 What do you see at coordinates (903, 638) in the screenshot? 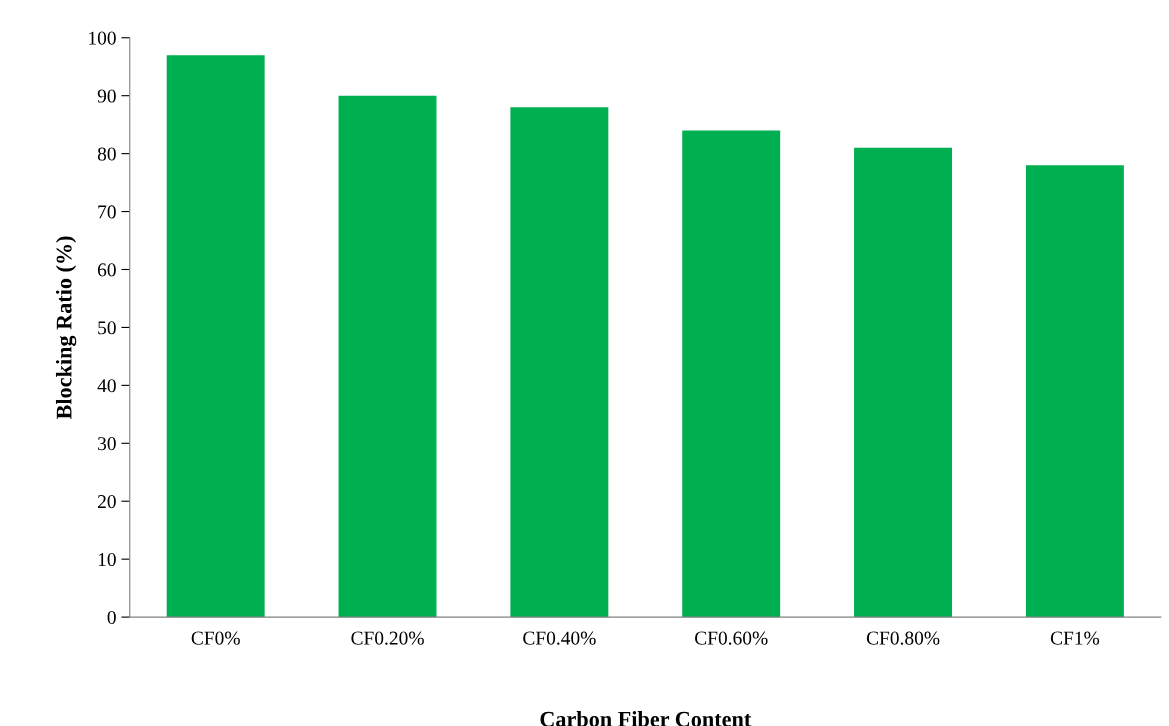
I see `x-tick-label: CF0.80%` at bounding box center [903, 638].